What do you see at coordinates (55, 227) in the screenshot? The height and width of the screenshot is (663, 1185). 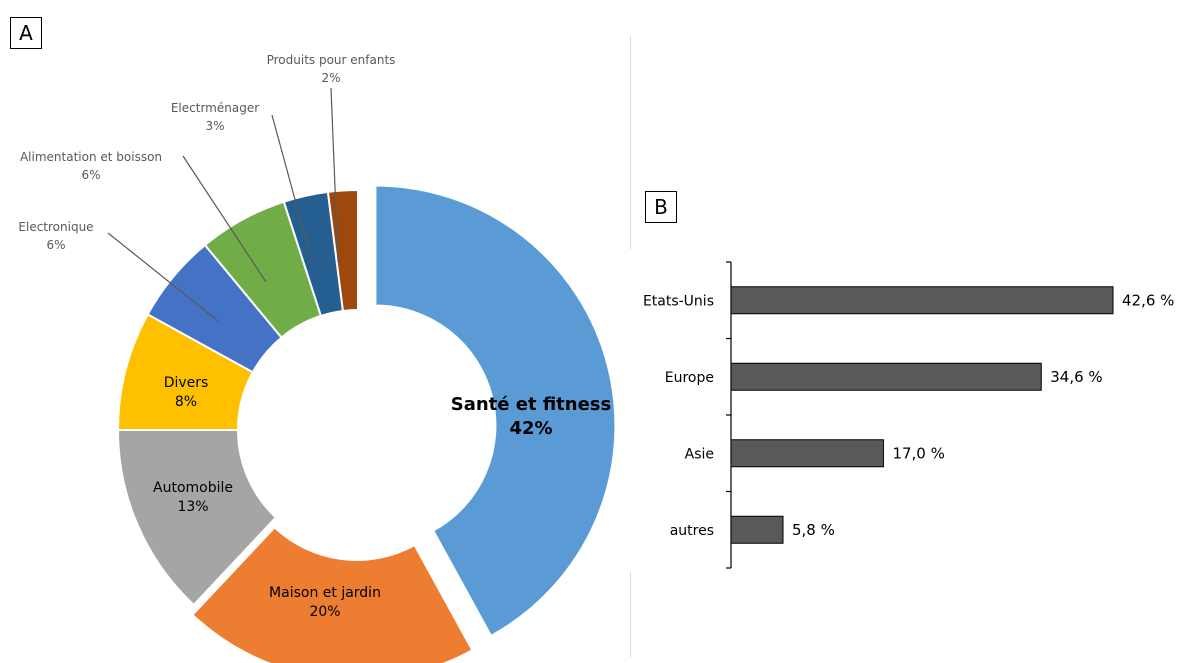 I see `slice-label-electronique: Electronique` at bounding box center [55, 227].